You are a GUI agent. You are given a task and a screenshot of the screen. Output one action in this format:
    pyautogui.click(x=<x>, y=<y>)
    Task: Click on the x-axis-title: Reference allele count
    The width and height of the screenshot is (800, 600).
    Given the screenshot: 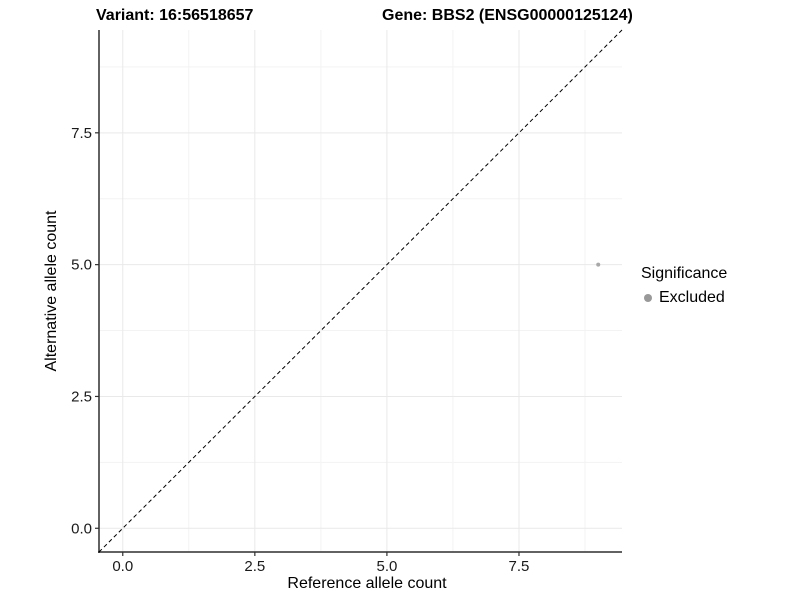 What is the action you would take?
    pyautogui.click(x=367, y=583)
    